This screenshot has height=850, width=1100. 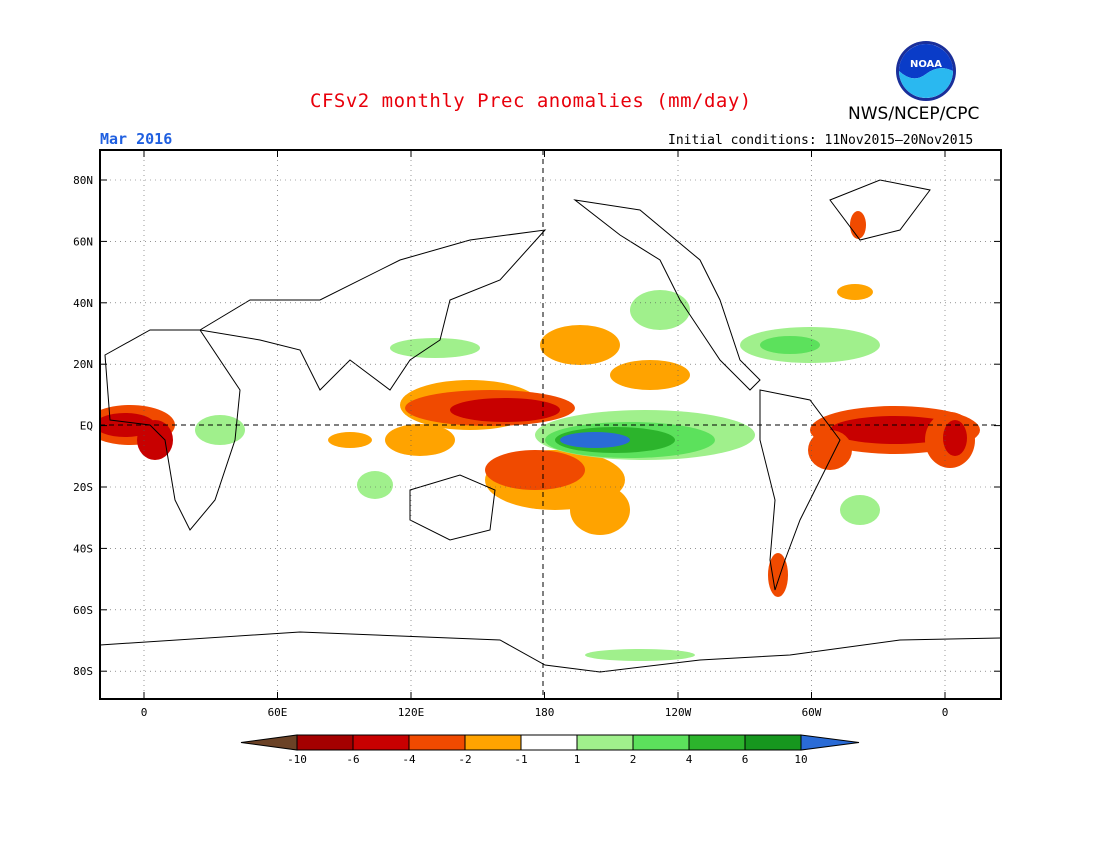 I want to click on chart-title: CFSv2 monthly Prec anomalies (mm/day), so click(x=531, y=101).